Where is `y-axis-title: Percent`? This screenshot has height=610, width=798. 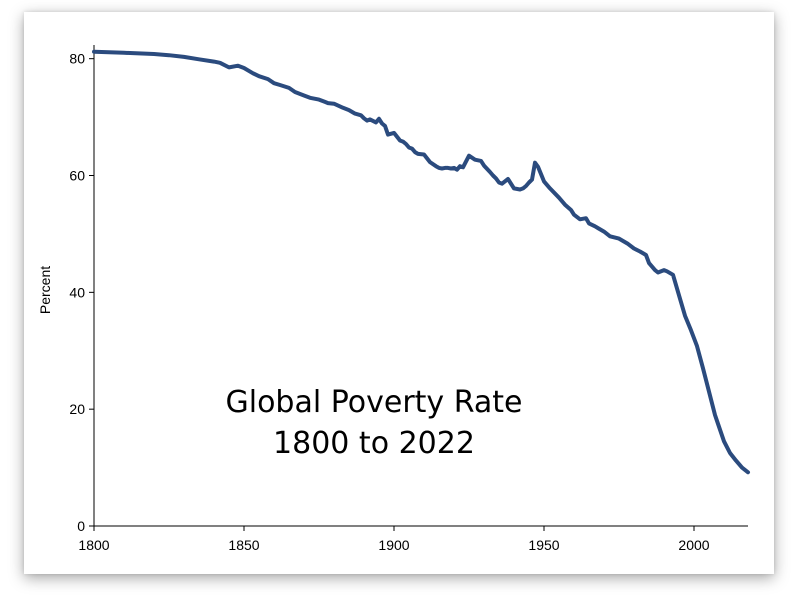
y-axis-title: Percent is located at coordinates (45, 290).